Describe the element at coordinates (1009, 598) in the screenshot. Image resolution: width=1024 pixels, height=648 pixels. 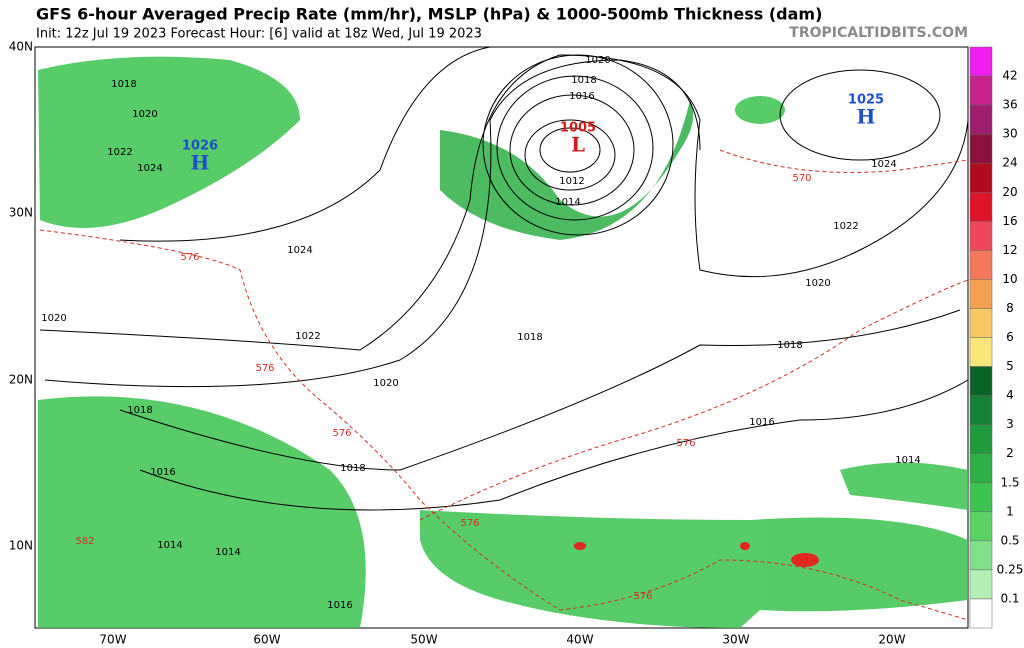
I see `colorbar-label: 0.1` at that location.